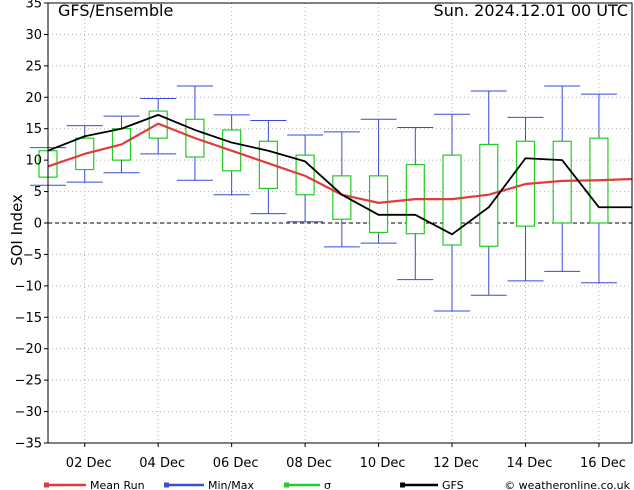 The height and width of the screenshot is (490, 634). What do you see at coordinates (28, 349) in the screenshot?
I see `y-tick-label: −20` at bounding box center [28, 349].